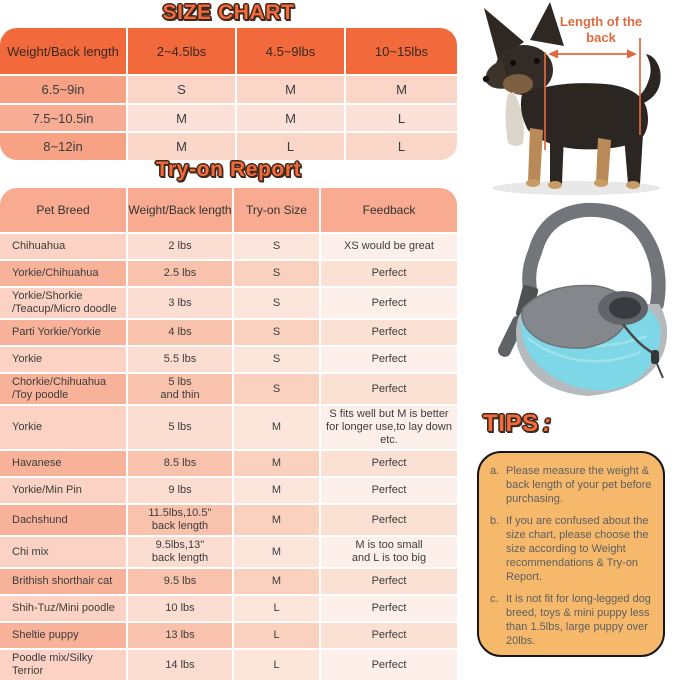 The width and height of the screenshot is (679, 680). I want to click on tryon-header-cell: Weight/Back length, so click(181, 210).